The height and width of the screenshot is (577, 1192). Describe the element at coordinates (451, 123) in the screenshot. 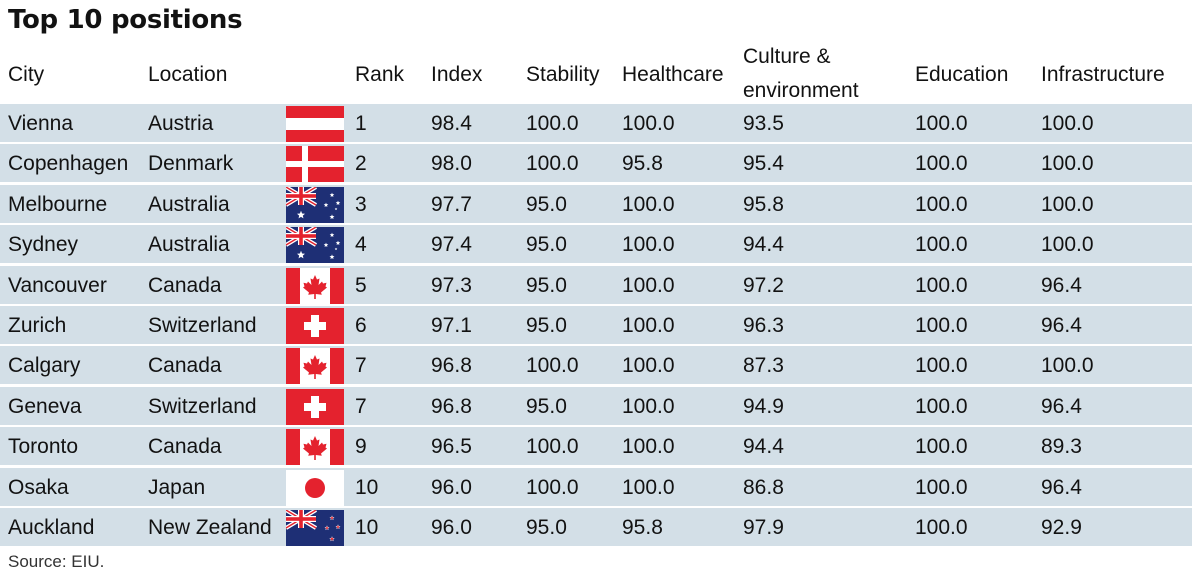

I see `cell-index: 98.4` at that location.